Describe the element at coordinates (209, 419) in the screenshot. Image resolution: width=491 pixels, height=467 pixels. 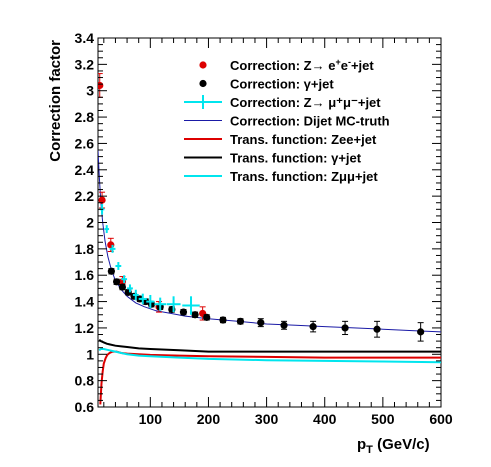
I see `x-tick-label: 200` at that location.